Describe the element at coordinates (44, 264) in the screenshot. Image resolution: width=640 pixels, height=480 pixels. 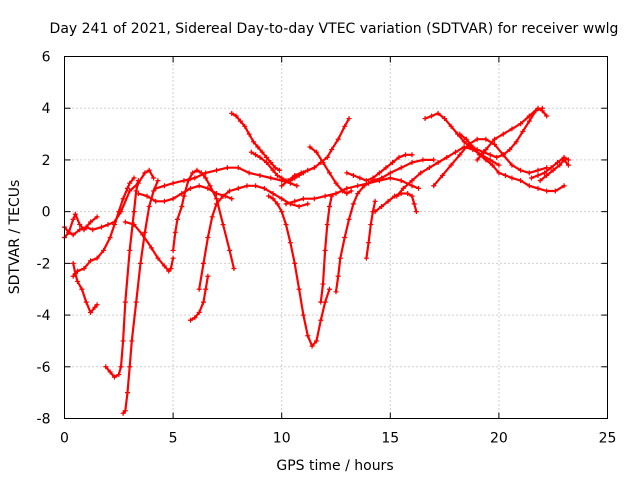
I see `y-tick-label: -2` at that location.